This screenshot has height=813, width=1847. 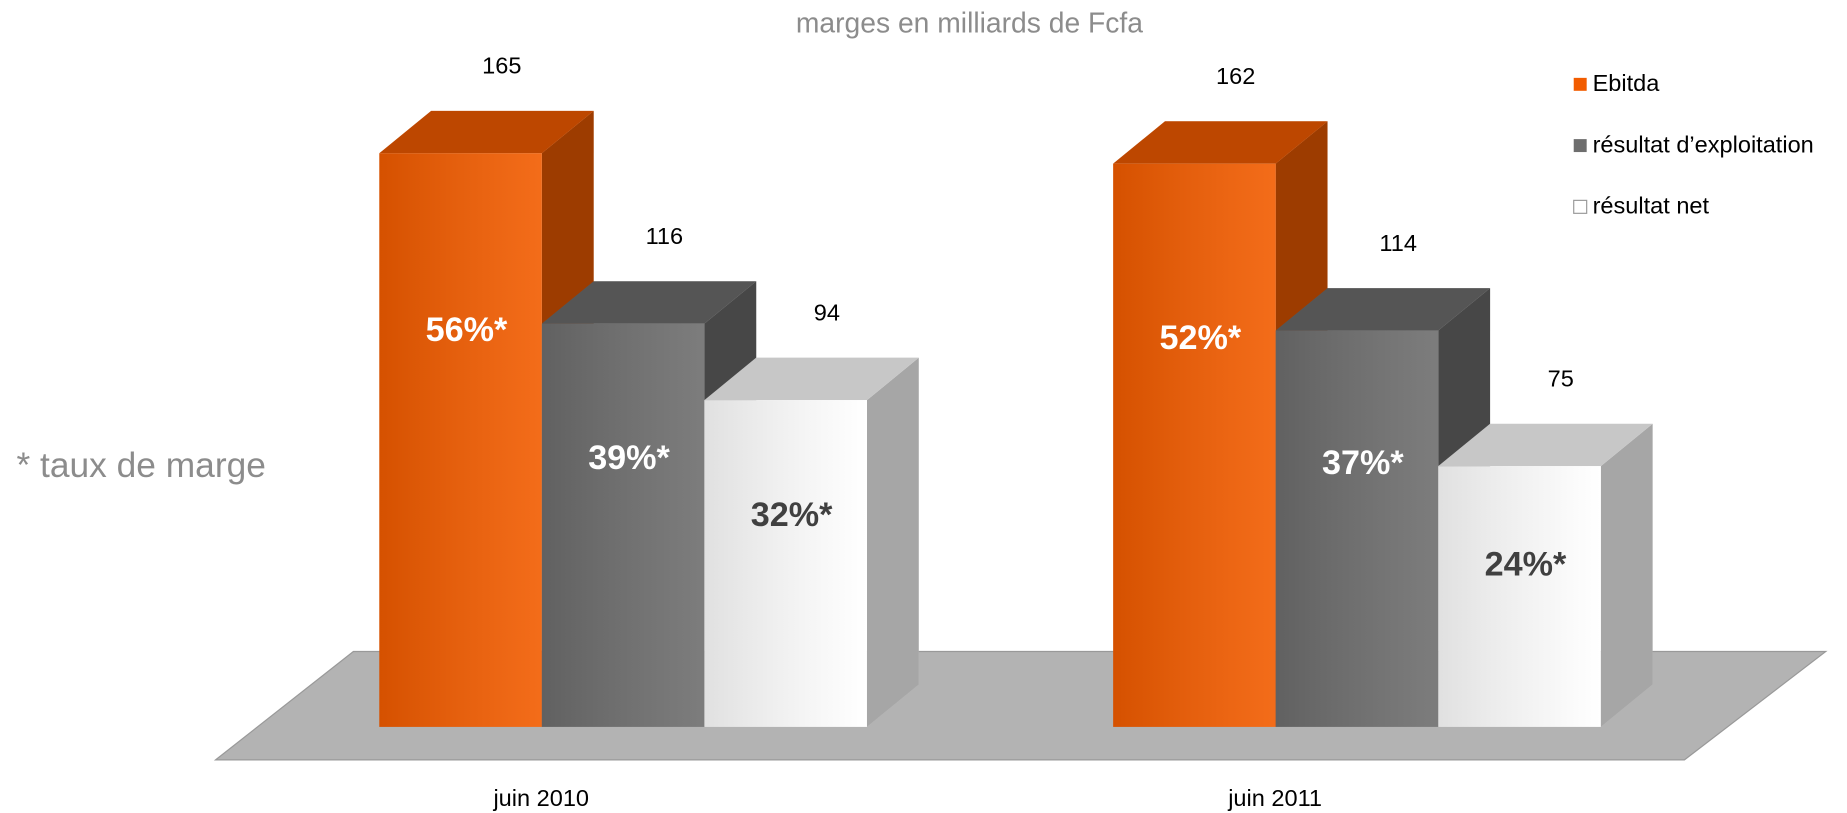 I want to click on legend-label: Ebitda, so click(x=1627, y=83).